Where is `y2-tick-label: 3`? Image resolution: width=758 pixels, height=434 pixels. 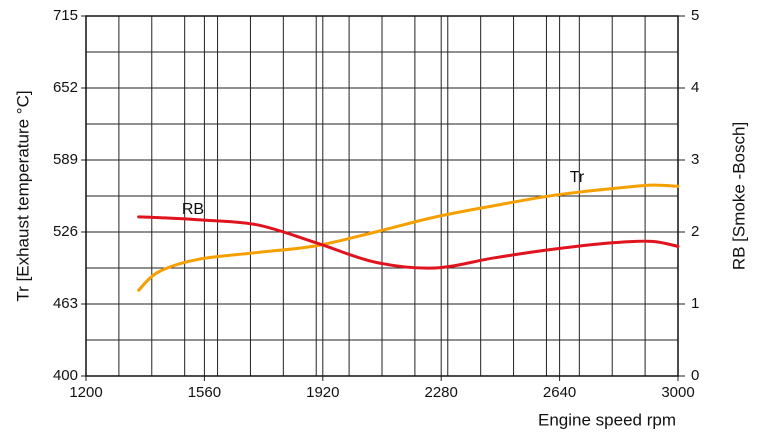
y2-tick-label: 3 is located at coordinates (695, 159).